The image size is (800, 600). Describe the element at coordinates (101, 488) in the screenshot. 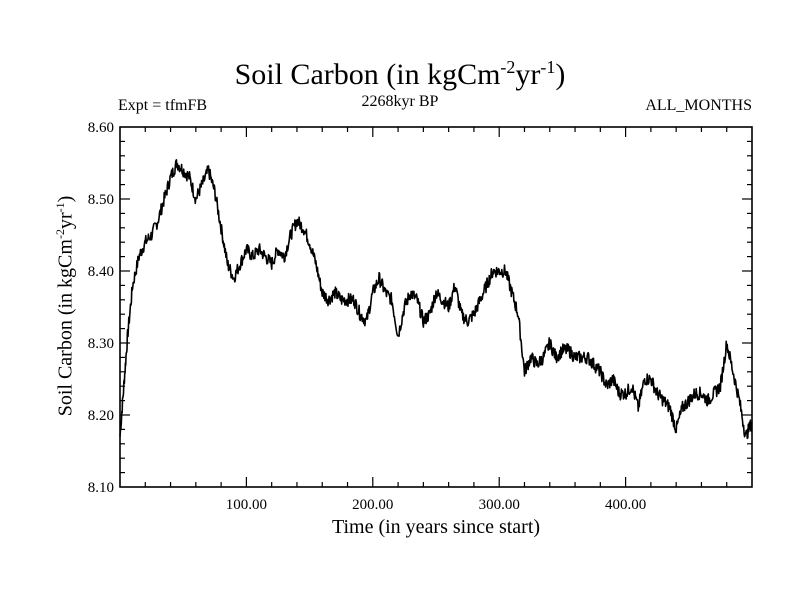

I see `y-tick-label: 8.10` at that location.